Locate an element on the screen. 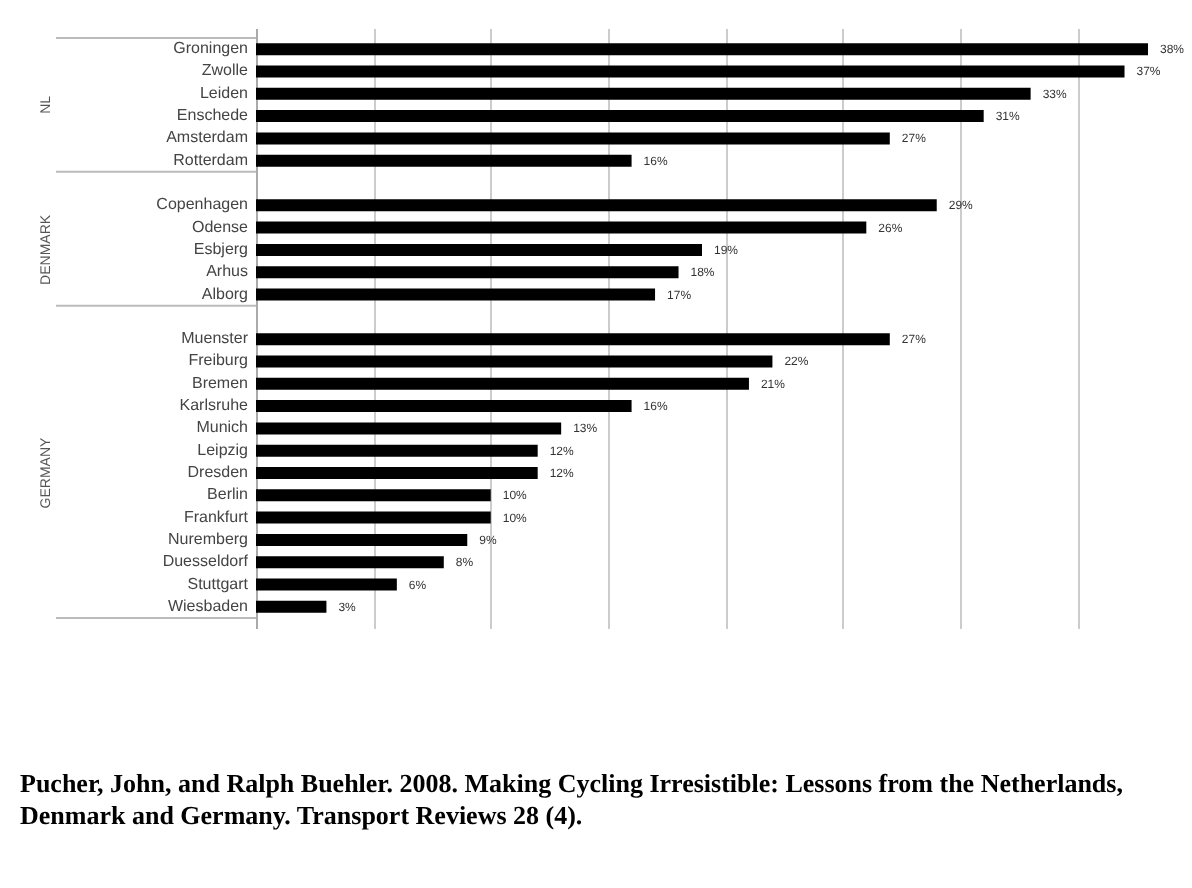 Image resolution: width=1192 pixels, height=888 pixels. y-tick-label: Stuttgart is located at coordinates (218, 583).